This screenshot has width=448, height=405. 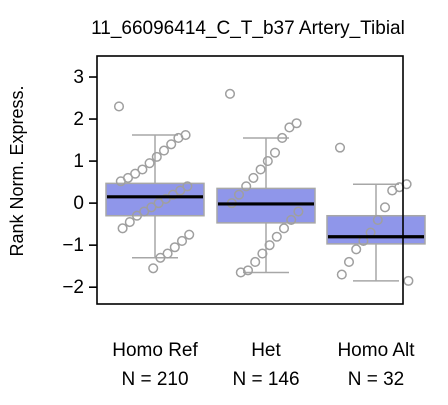 I want to click on category-label: Homo Ref, so click(x=155, y=350).